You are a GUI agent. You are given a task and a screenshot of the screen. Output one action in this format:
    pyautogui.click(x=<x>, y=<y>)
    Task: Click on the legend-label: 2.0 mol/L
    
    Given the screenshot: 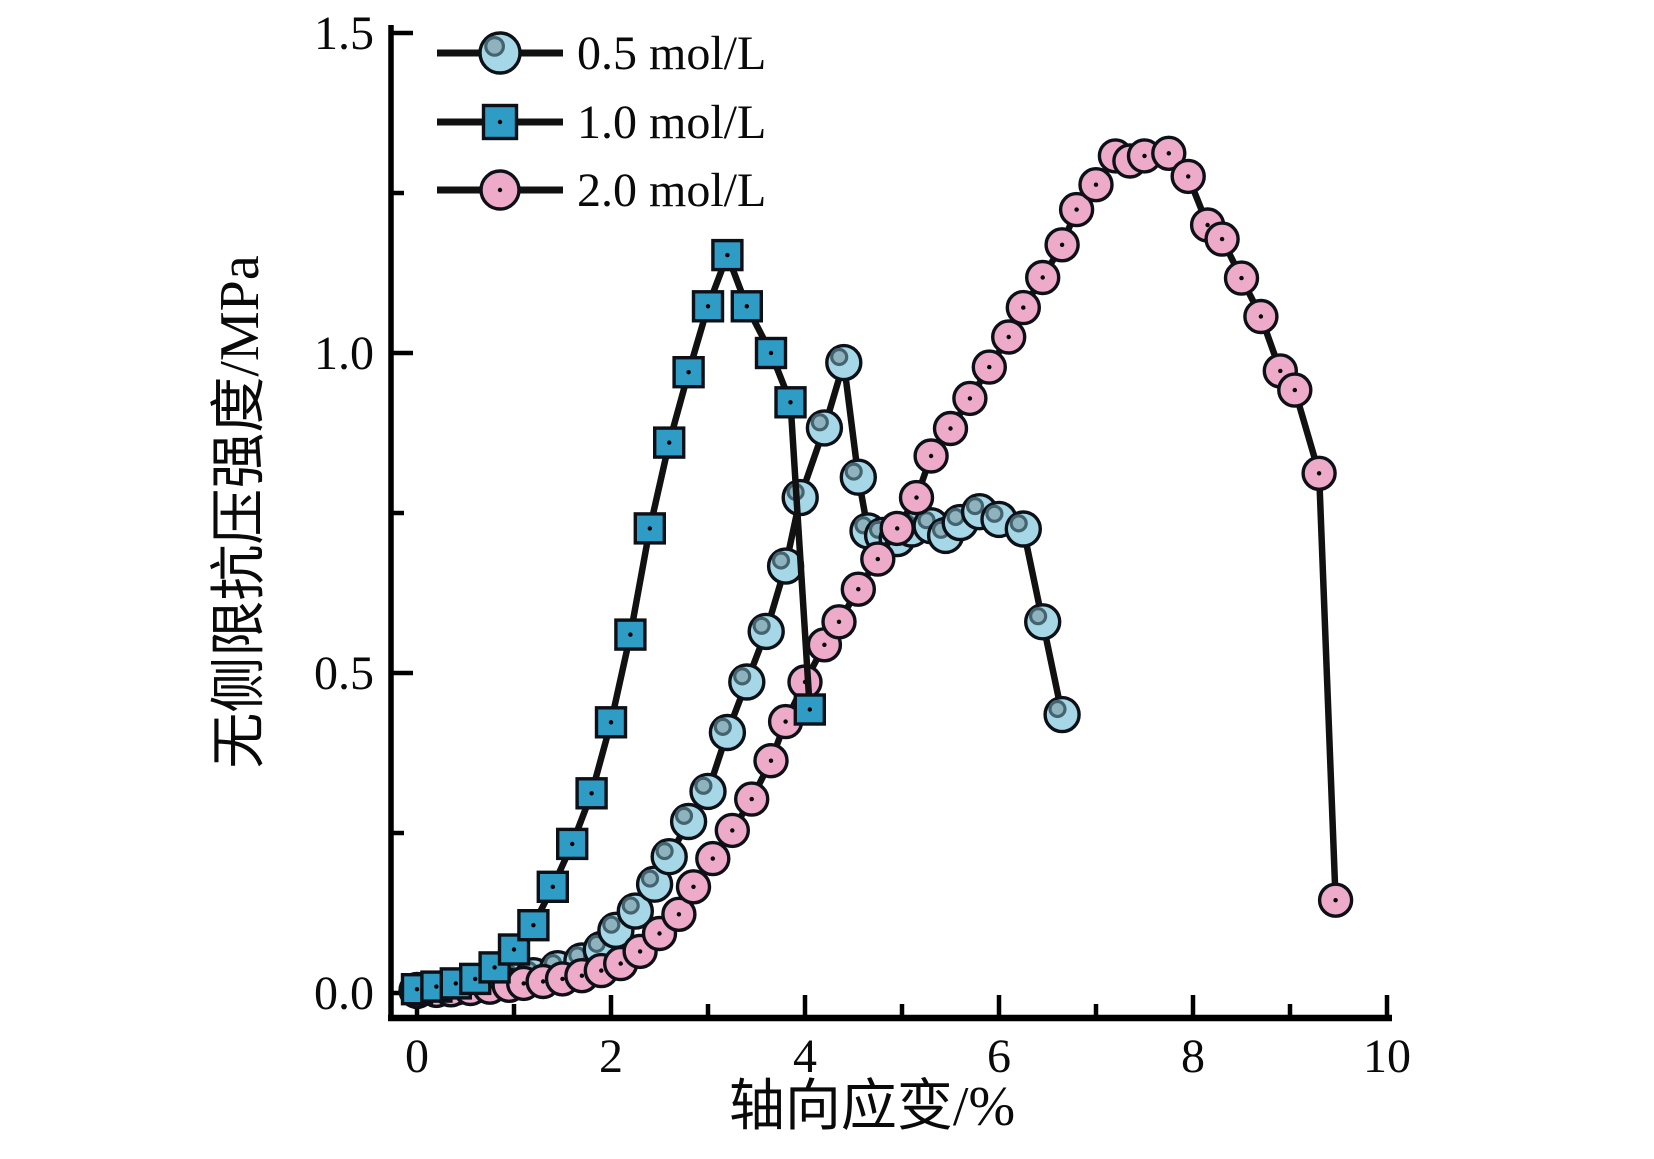 What is the action you would take?
    pyautogui.click(x=671, y=190)
    